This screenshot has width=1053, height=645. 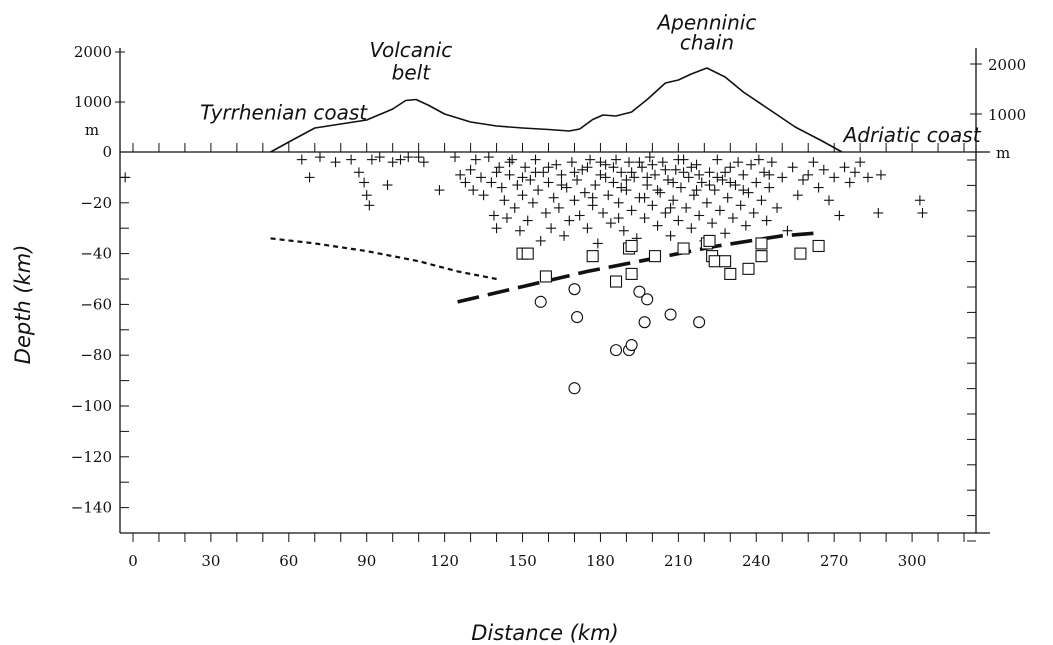 What do you see at coordinates (1007, 115) in the screenshot?
I see `elev-tick-label-right: 1000` at bounding box center [1007, 115].